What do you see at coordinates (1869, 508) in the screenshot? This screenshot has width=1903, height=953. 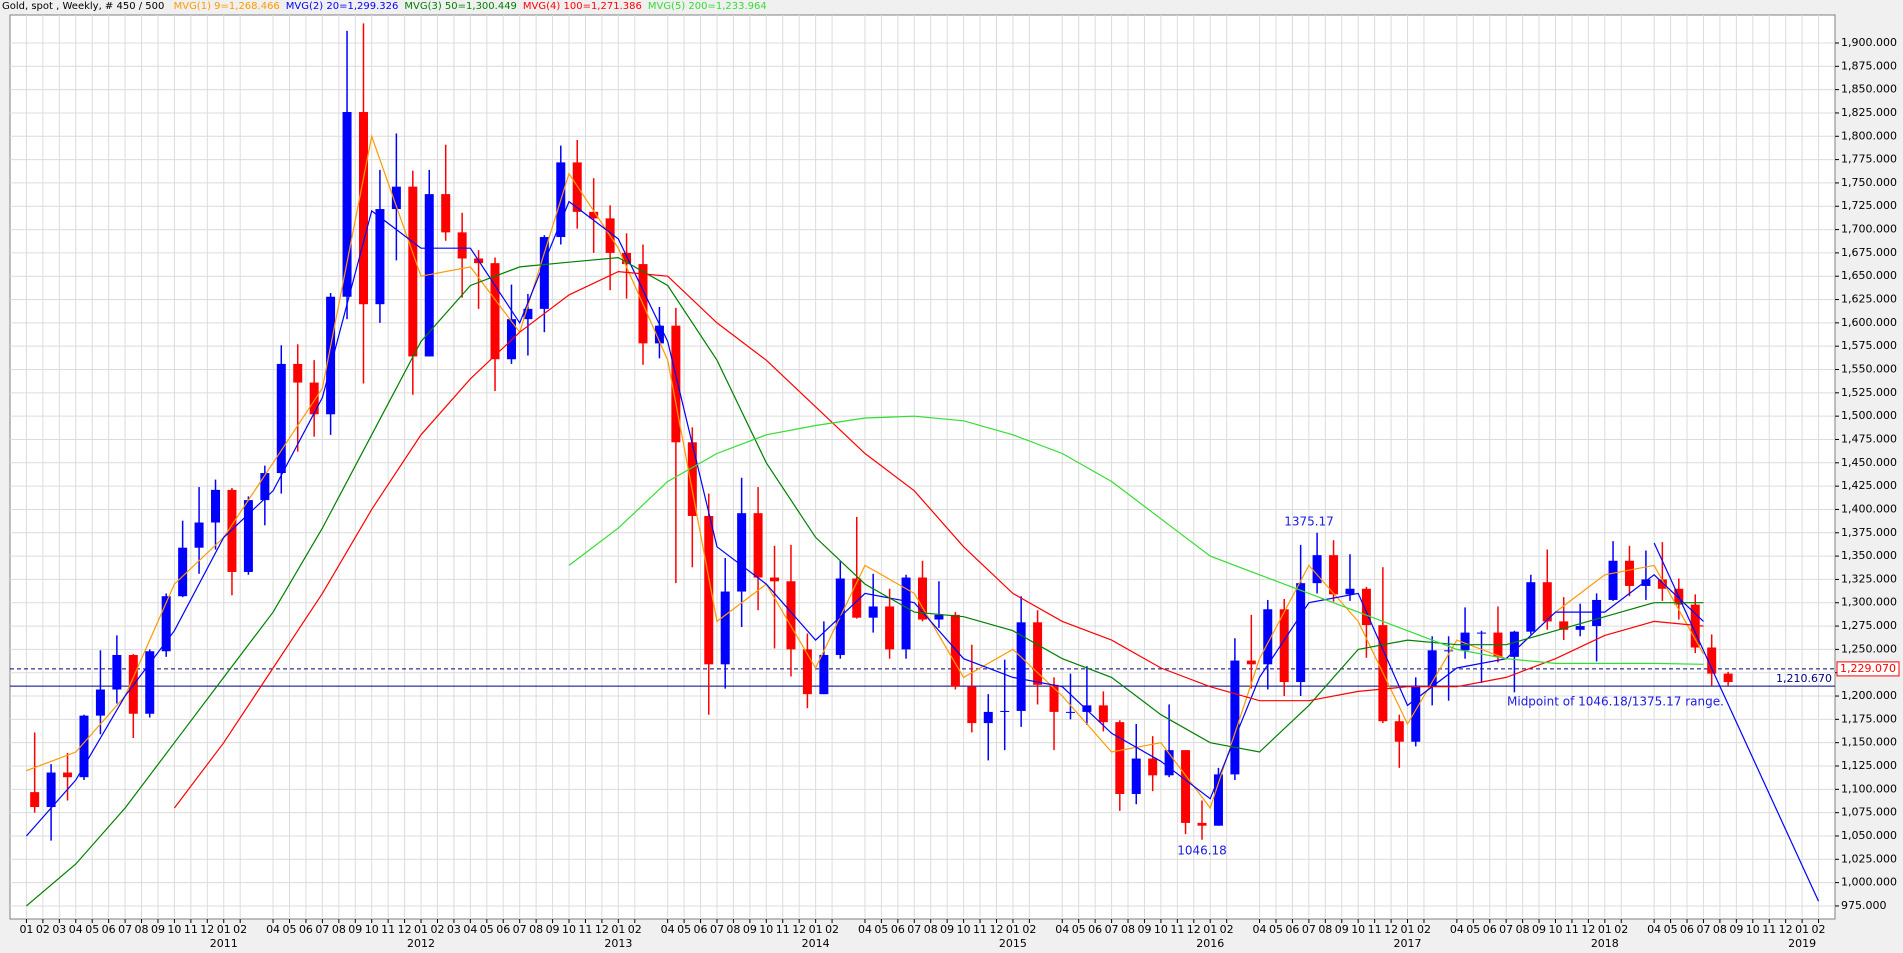 I see `y-tick-label: 1,400.000` at bounding box center [1869, 508].